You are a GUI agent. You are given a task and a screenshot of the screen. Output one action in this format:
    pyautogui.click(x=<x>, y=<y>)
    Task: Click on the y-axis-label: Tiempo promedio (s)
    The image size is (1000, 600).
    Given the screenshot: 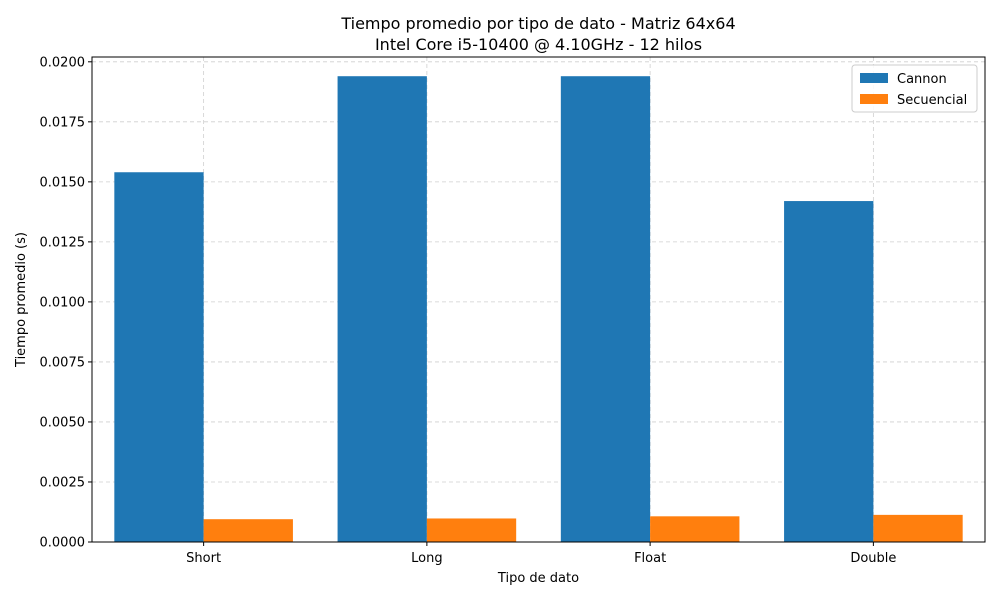 What is the action you would take?
    pyautogui.click(x=21, y=300)
    